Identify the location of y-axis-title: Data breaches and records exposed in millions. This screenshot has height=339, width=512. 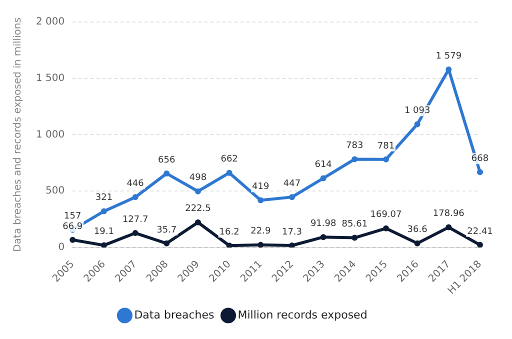
(18, 135).